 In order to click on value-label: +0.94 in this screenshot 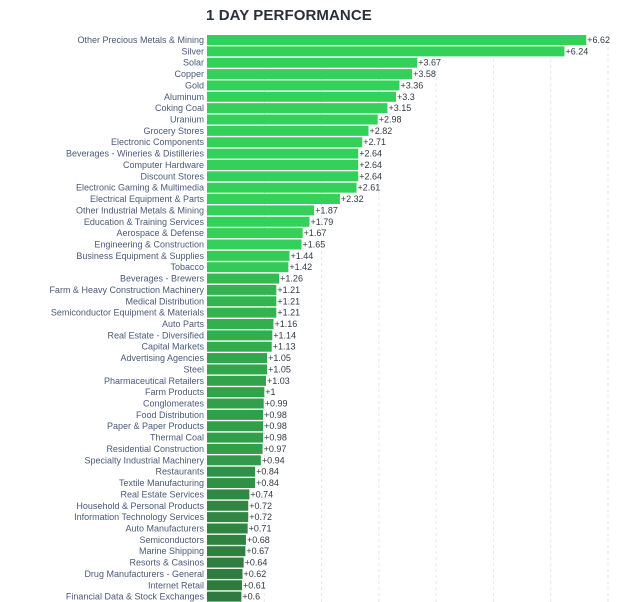, I will do `click(273, 460)`.